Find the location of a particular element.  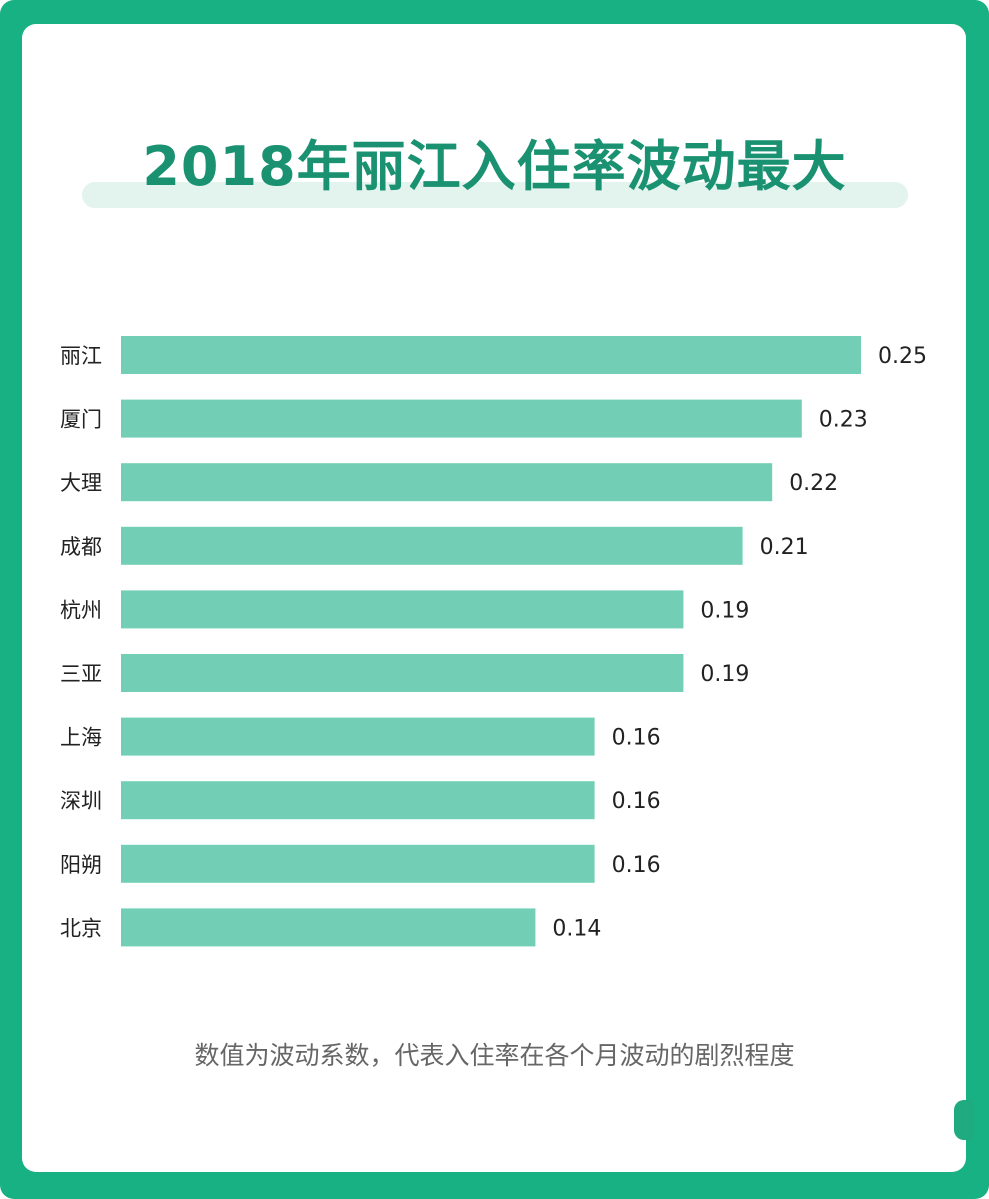

category-label: 杭州 is located at coordinates (81, 610).